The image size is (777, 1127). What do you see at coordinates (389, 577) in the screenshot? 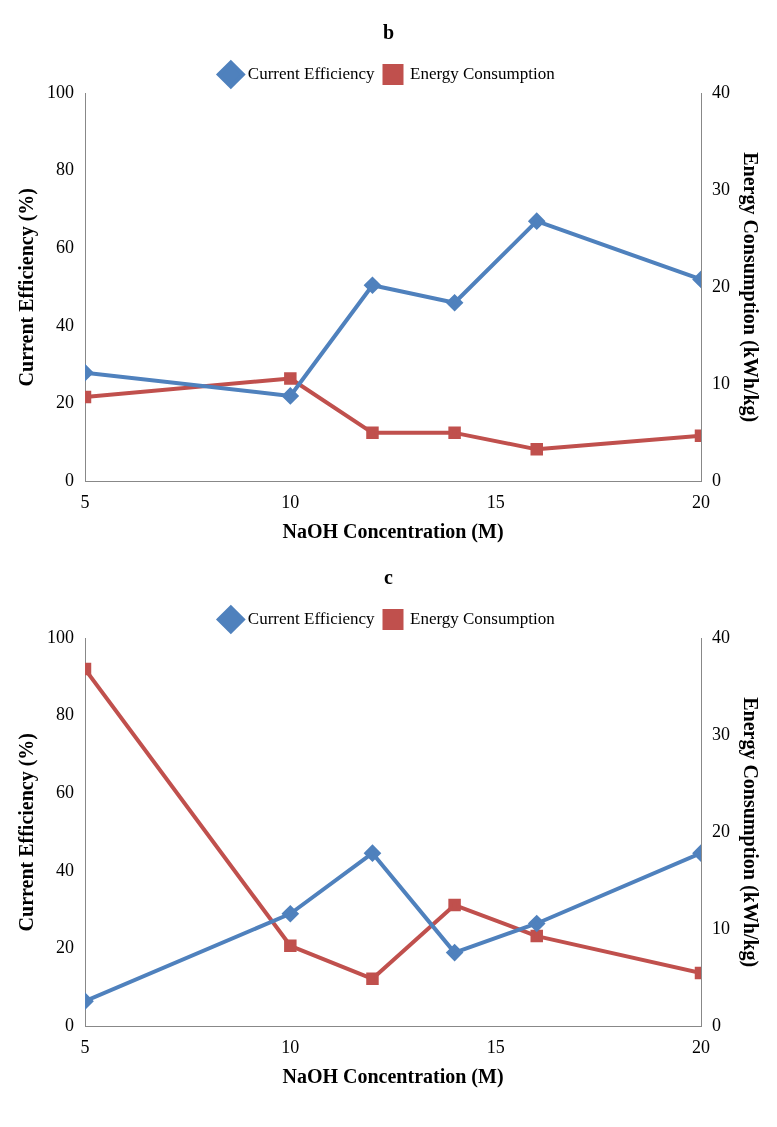
I see `chart-title: c` at bounding box center [389, 577].